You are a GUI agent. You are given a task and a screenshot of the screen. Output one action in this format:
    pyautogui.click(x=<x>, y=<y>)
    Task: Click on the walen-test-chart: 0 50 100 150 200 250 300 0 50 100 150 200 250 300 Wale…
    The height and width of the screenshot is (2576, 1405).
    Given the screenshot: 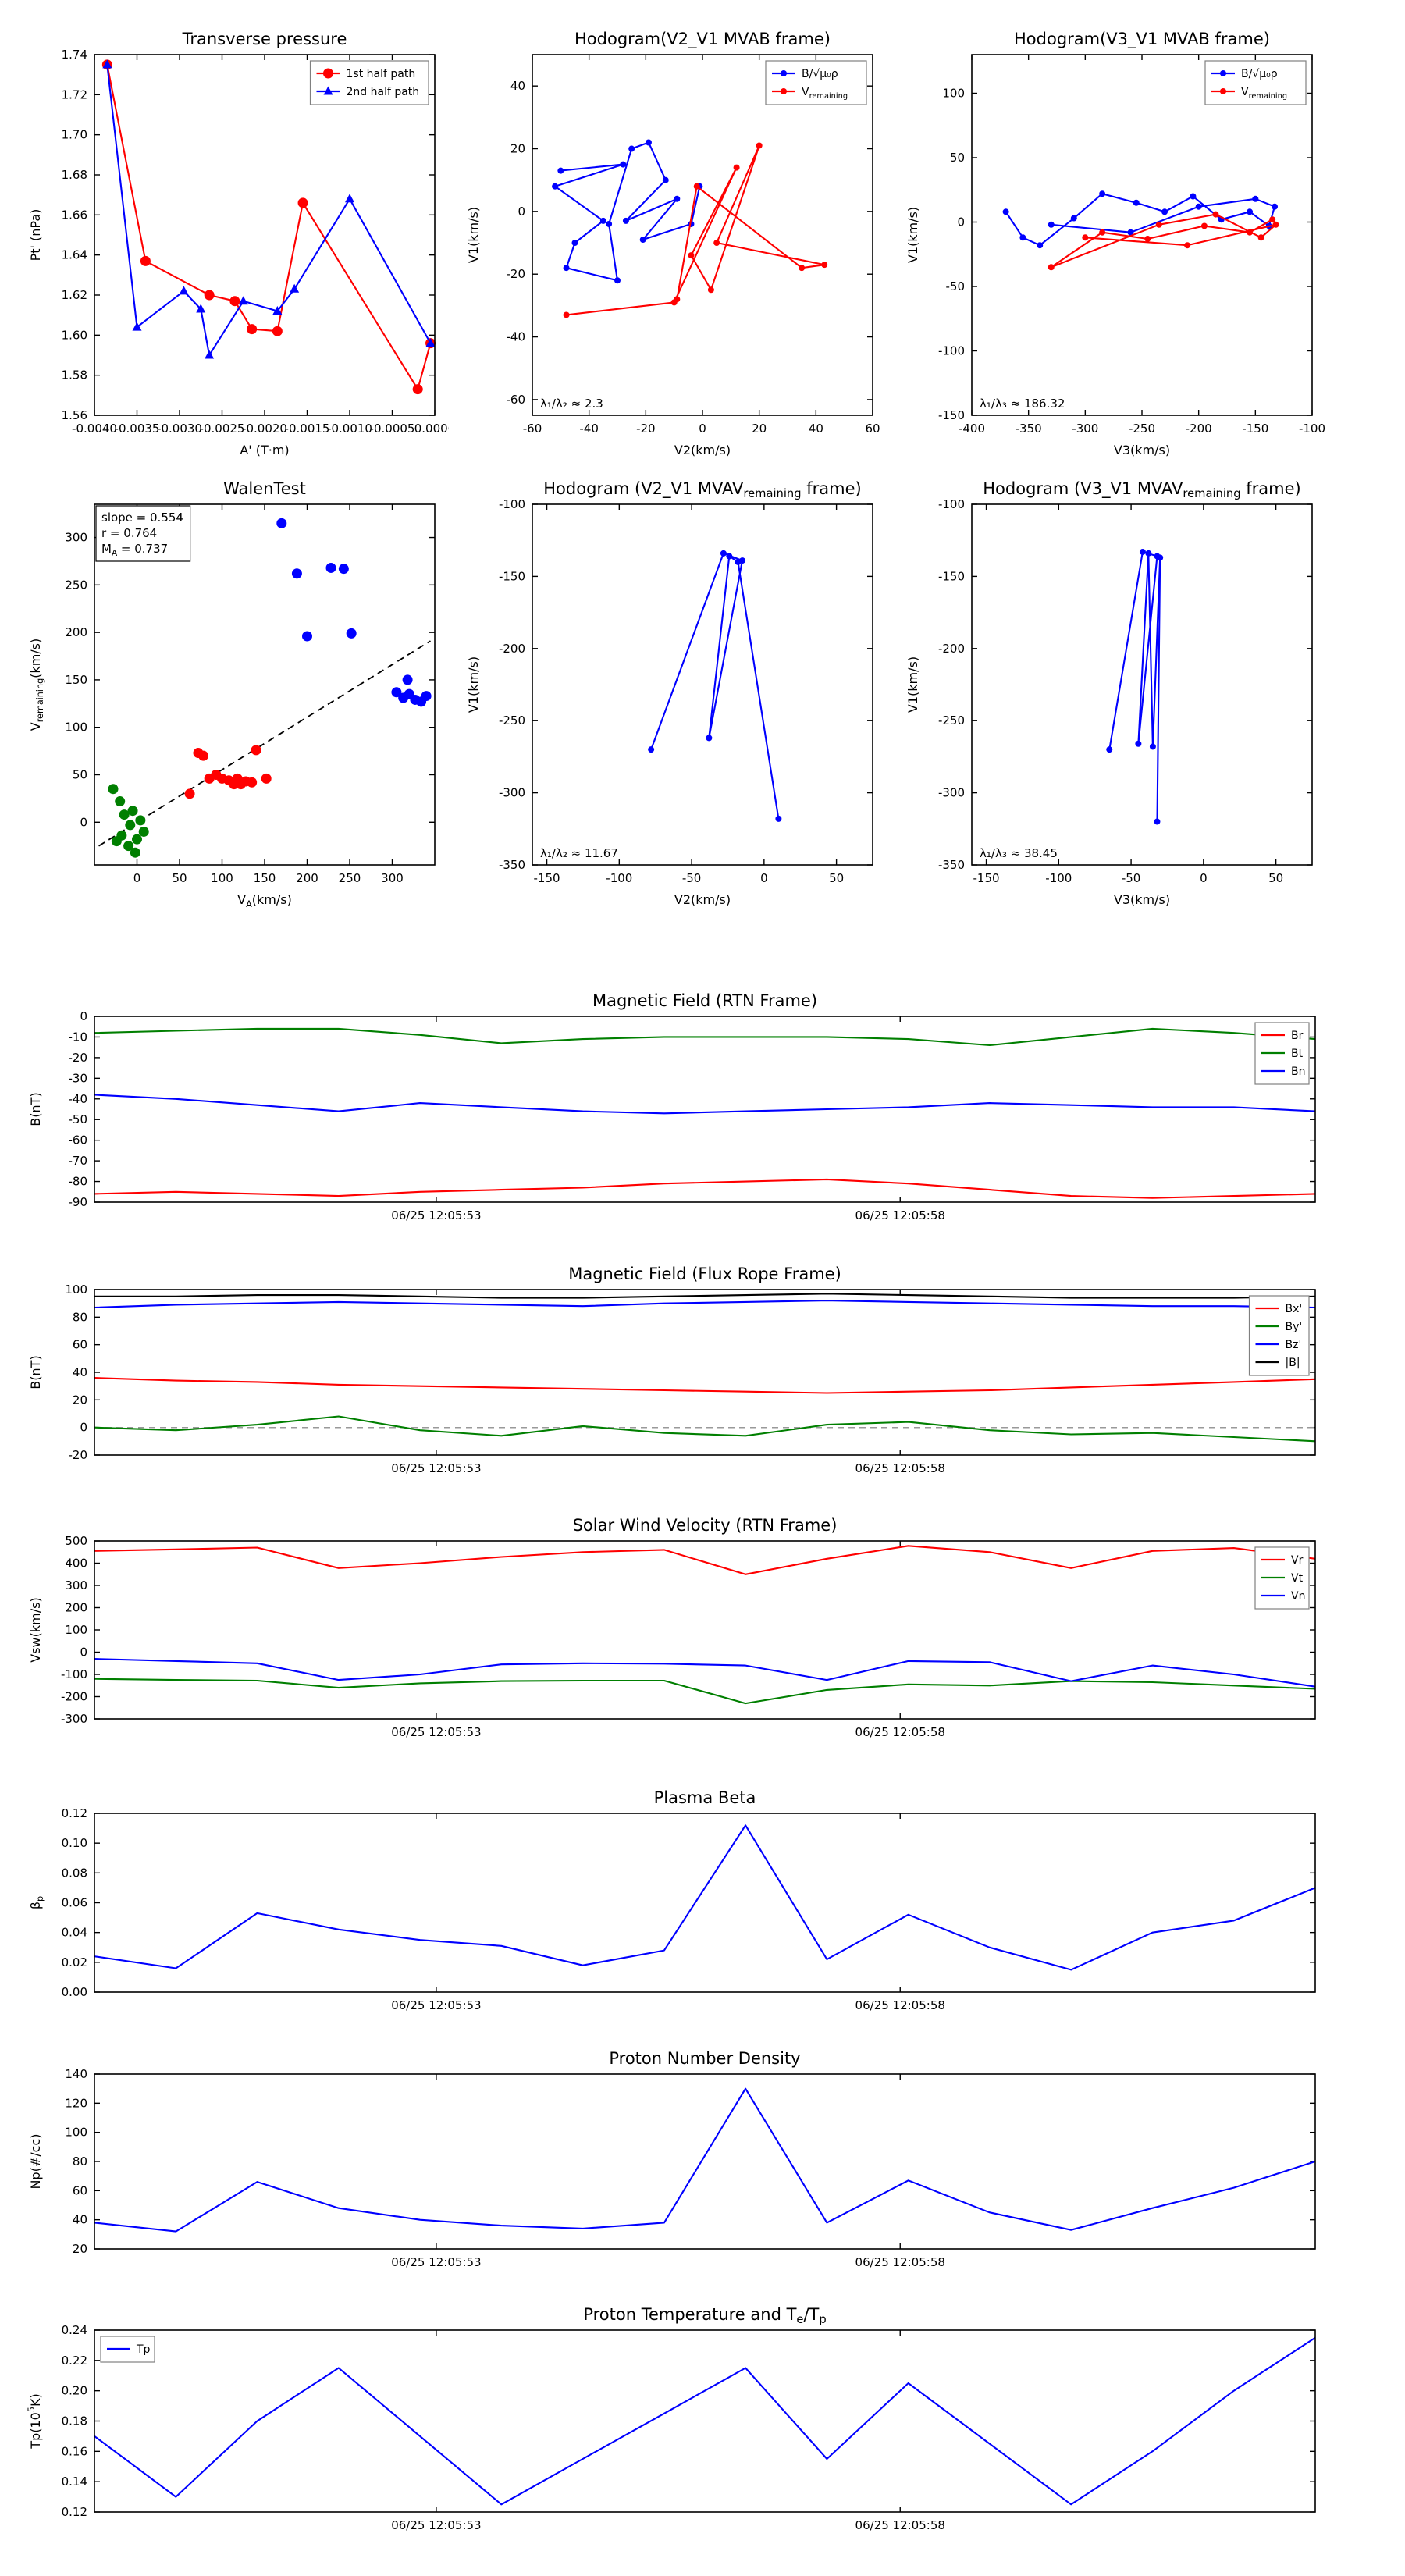 What is the action you would take?
    pyautogui.click(x=232, y=694)
    